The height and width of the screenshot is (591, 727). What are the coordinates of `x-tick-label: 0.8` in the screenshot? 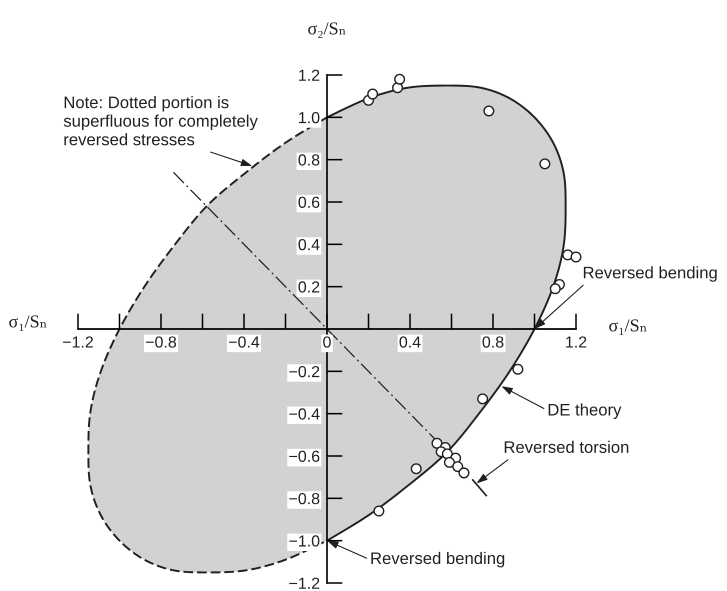 It's located at (493, 342).